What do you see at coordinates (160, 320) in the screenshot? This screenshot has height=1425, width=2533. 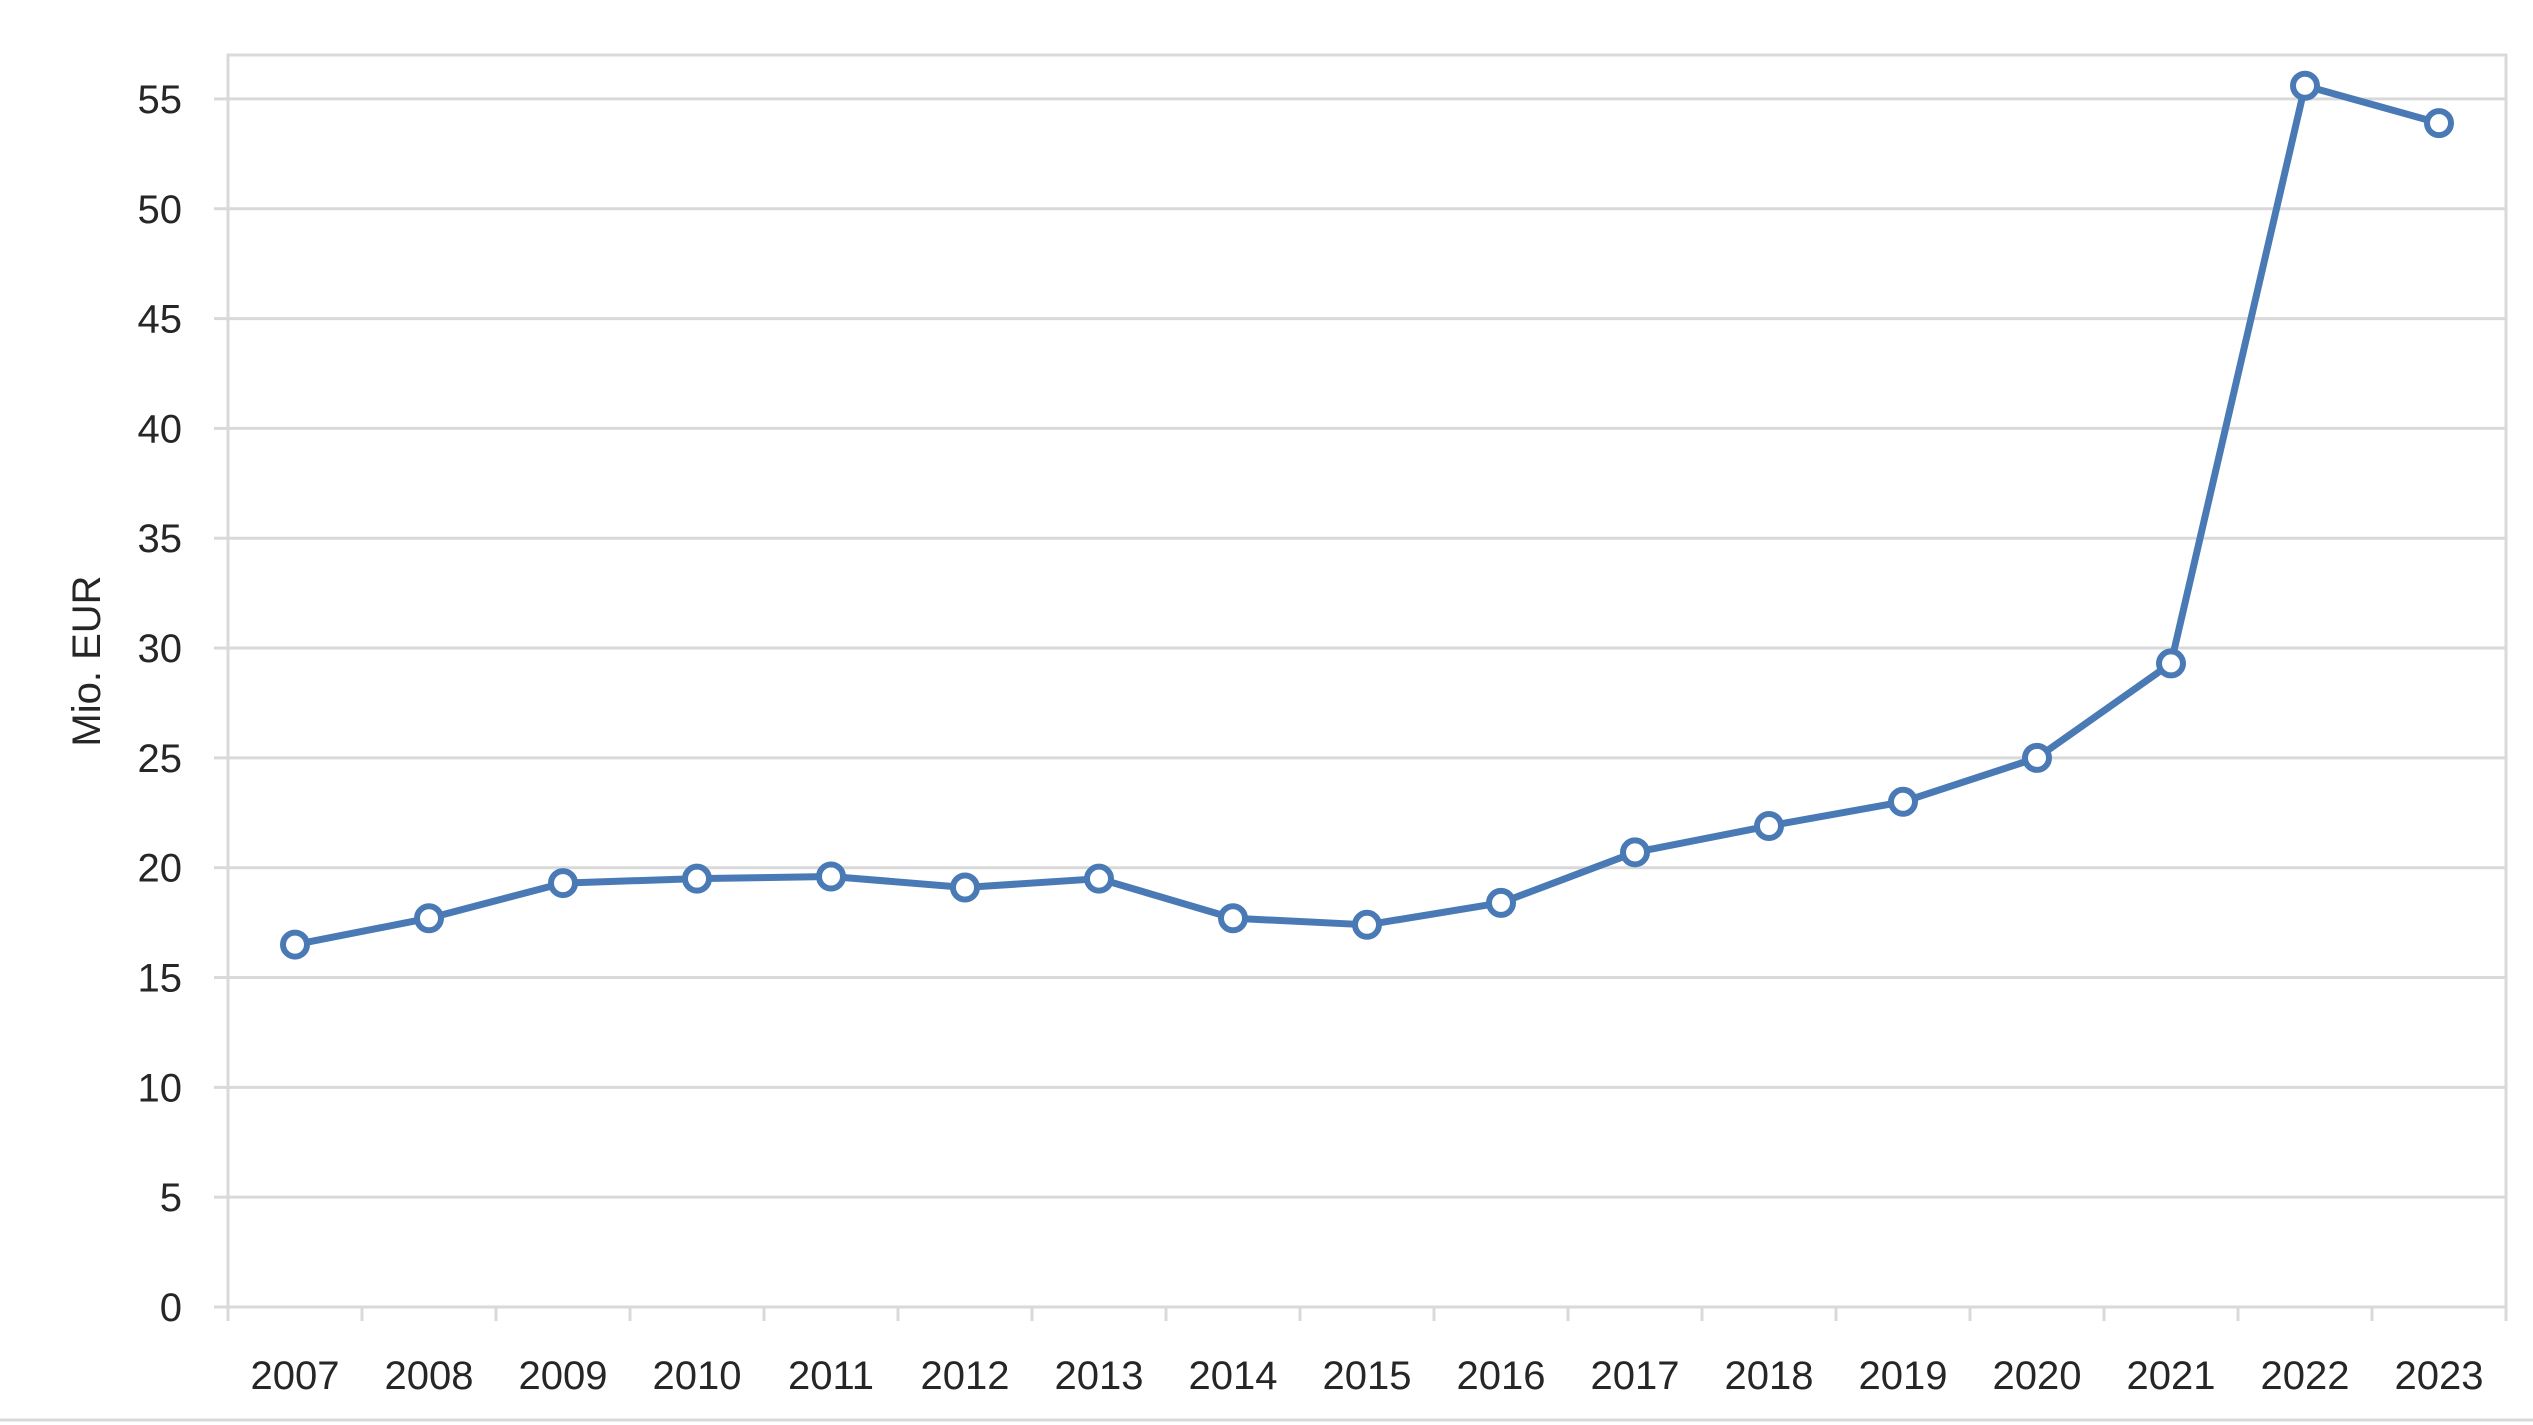 I see `y-tick-label: 45` at bounding box center [160, 320].